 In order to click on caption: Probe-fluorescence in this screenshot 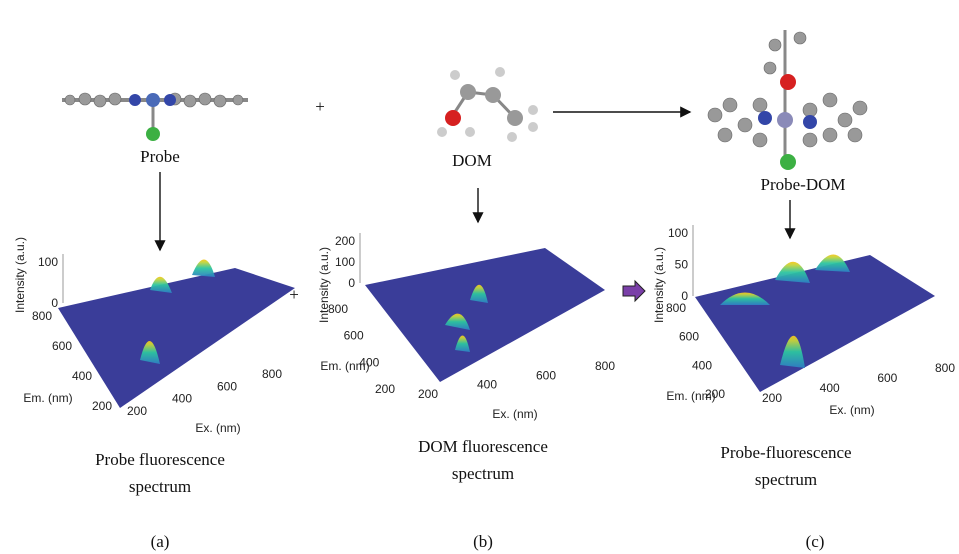, I will do `click(785, 452)`.